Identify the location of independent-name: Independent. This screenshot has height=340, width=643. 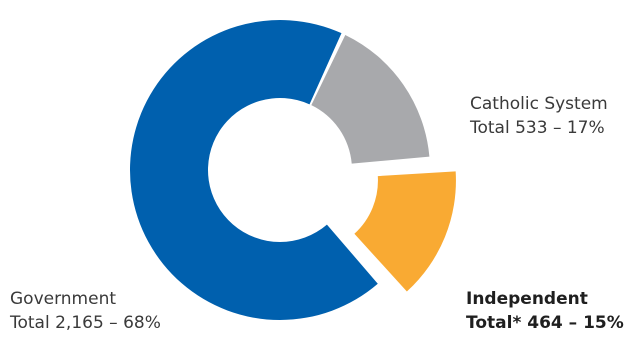
(527, 299).